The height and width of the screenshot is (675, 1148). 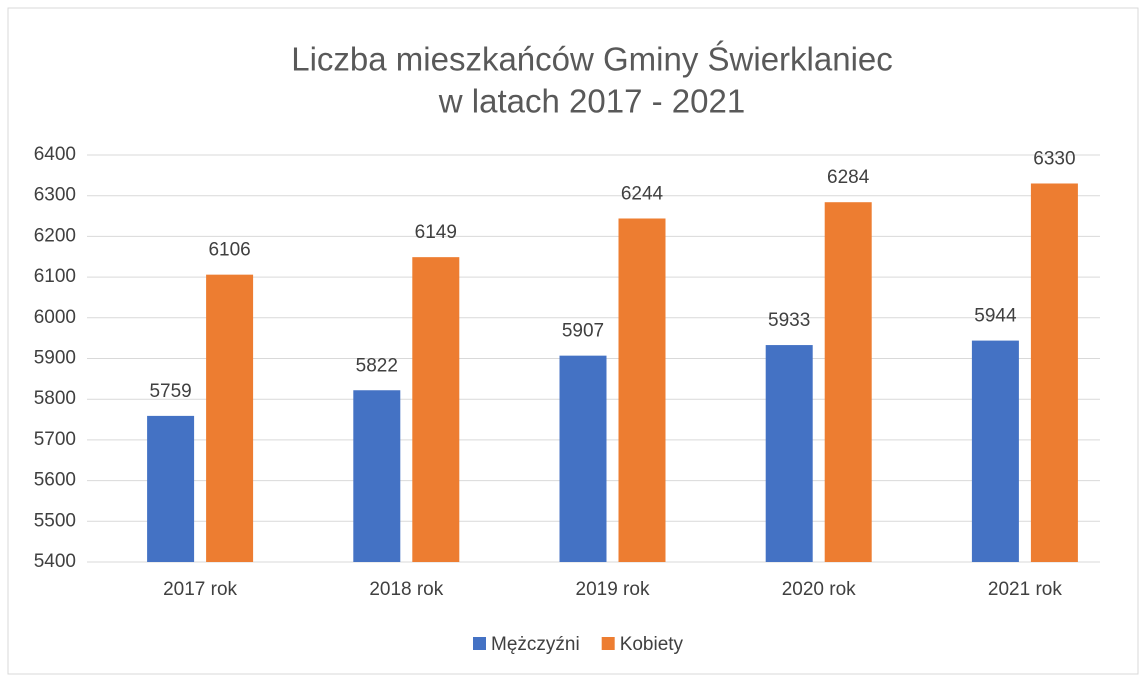 What do you see at coordinates (535, 644) in the screenshot?
I see `legend-label: Mężczyźni` at bounding box center [535, 644].